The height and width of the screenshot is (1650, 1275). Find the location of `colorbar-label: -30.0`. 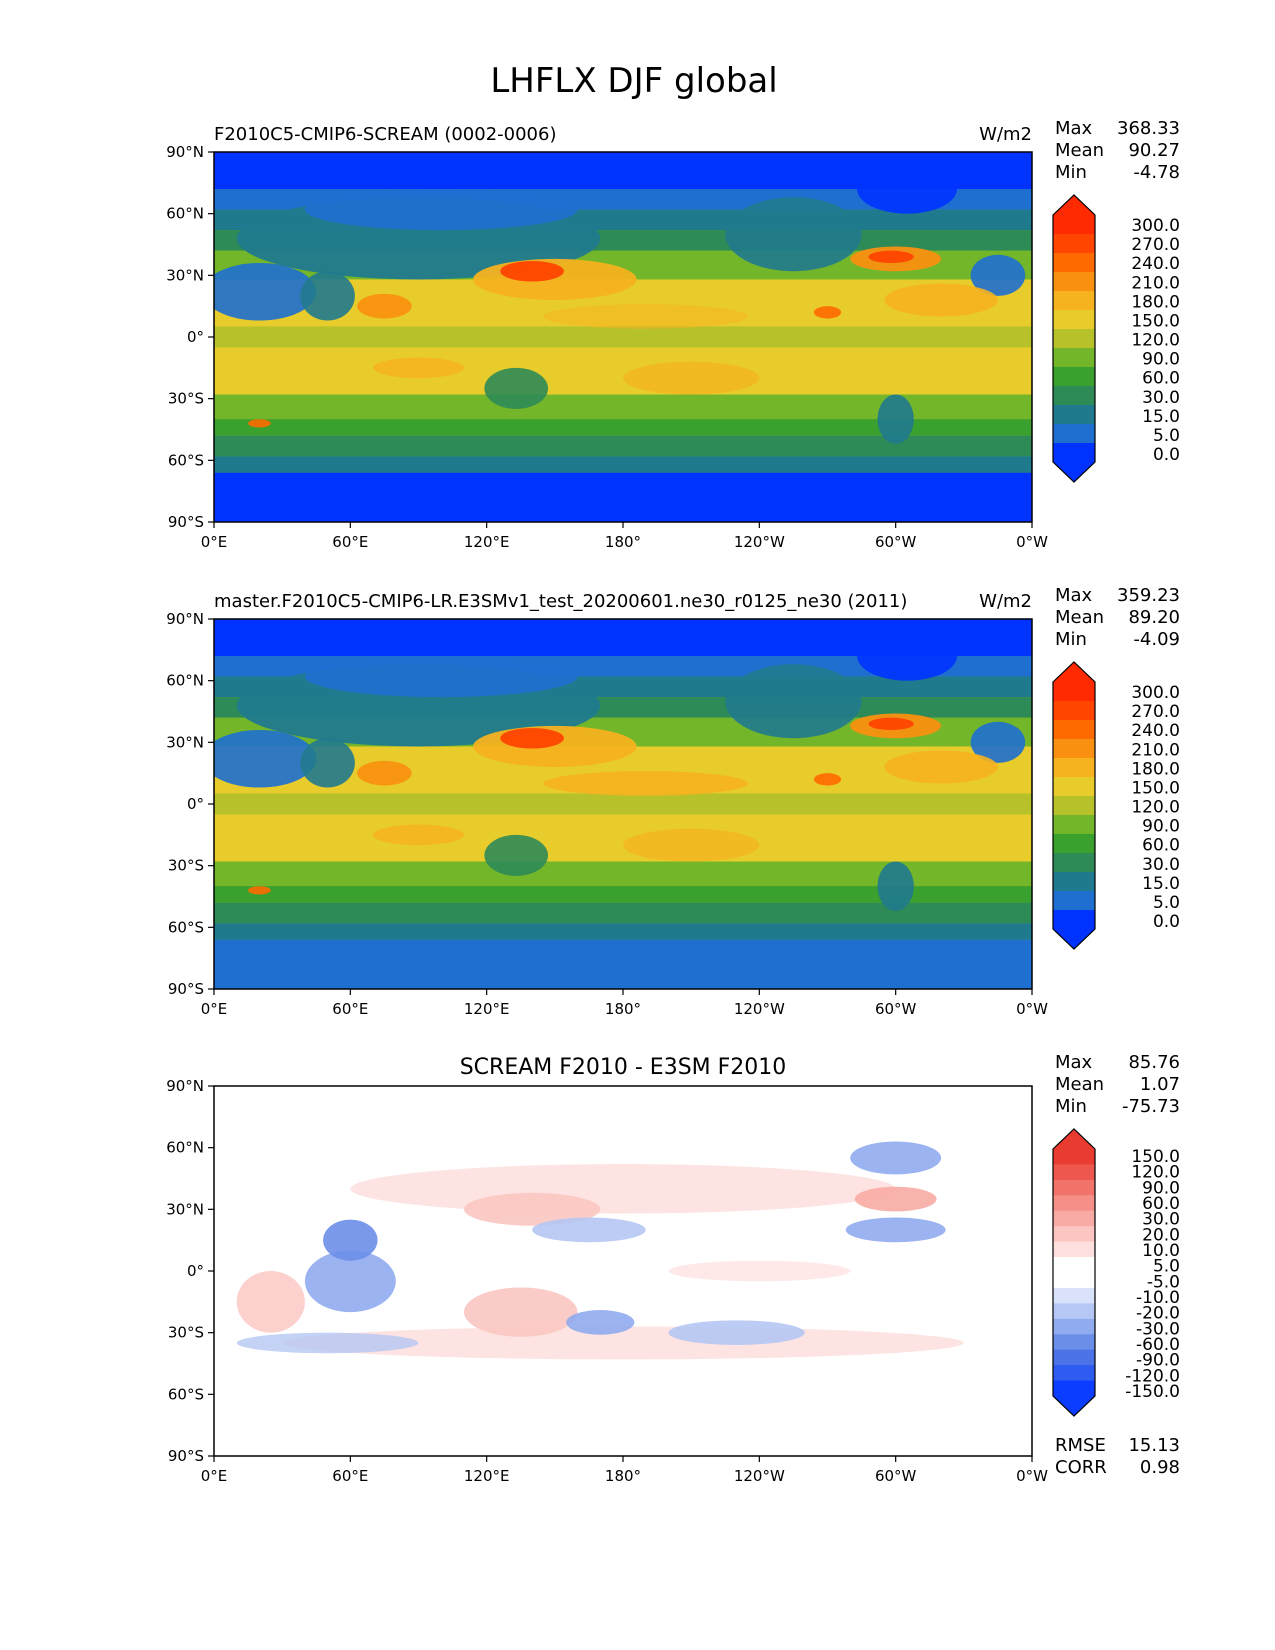

colorbar-label: -30.0 is located at coordinates (1158, 1329).